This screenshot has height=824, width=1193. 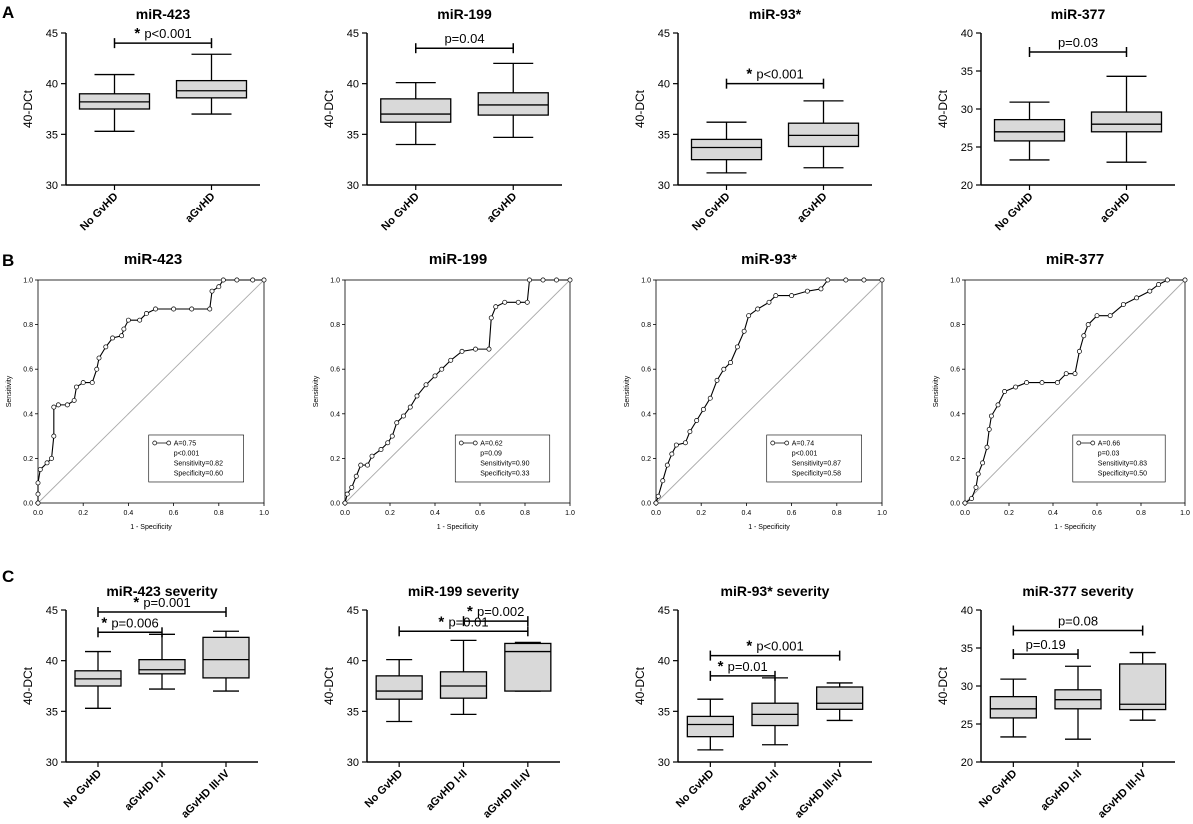 I want to click on legend-entry: p=0.03, so click(x=1109, y=453).